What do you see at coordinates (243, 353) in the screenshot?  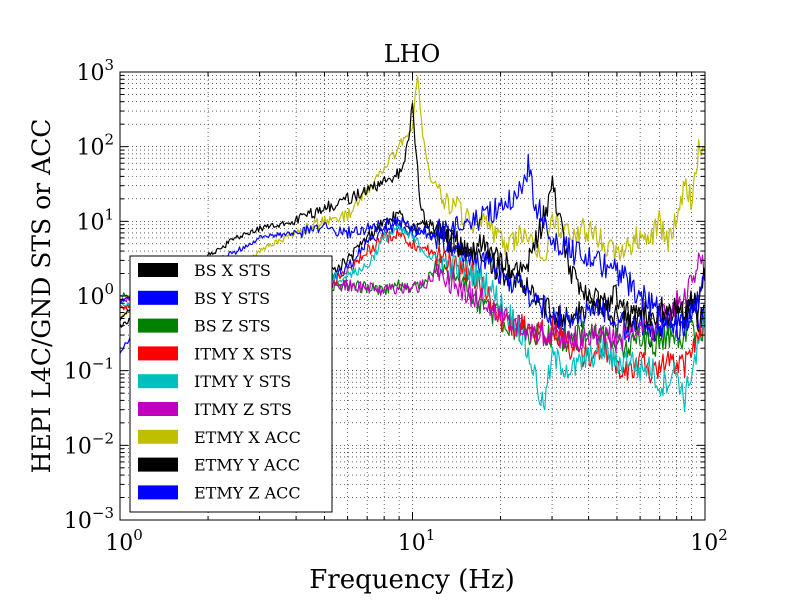 I see `legend-label: ITMY X STS` at bounding box center [243, 353].